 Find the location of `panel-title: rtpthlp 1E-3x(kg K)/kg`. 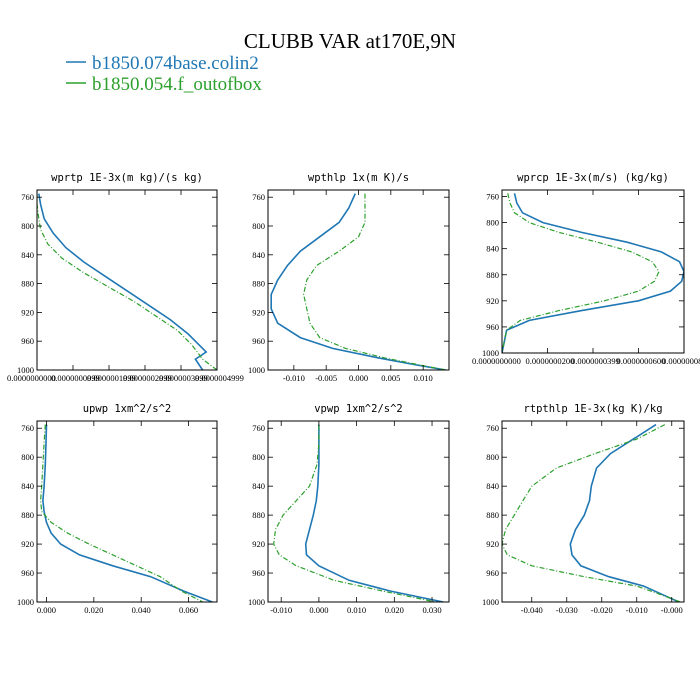

panel-title: rtpthlp 1E-3x(kg K)/kg is located at coordinates (592, 409).